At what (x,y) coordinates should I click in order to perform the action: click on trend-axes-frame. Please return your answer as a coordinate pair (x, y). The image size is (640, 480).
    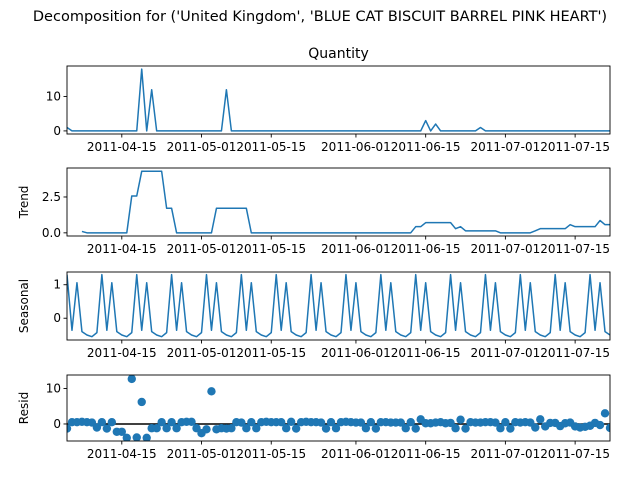
    Looking at the image, I should click on (338, 202).